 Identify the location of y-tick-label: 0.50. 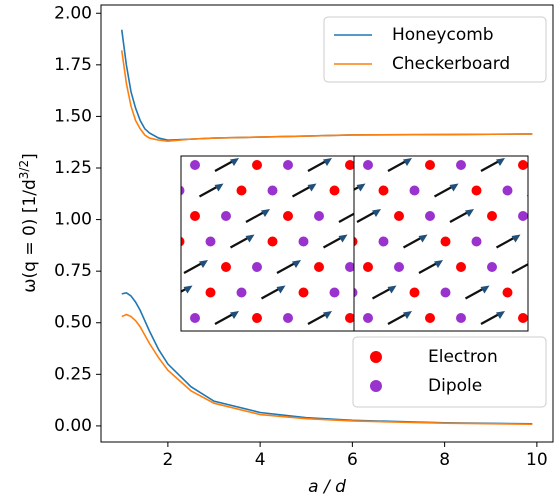
(73, 323).